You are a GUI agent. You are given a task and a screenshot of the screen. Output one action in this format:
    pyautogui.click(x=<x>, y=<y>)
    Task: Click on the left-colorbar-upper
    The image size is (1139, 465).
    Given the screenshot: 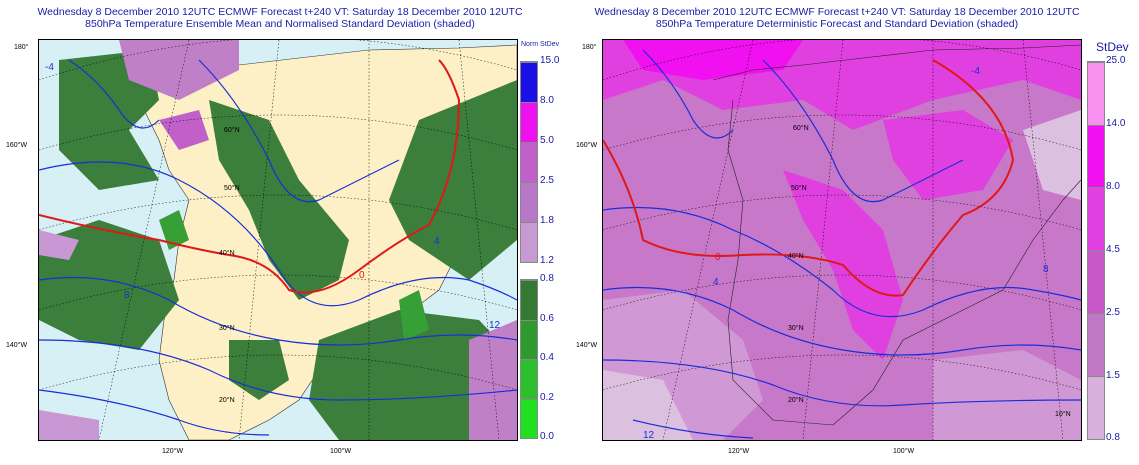 What is the action you would take?
    pyautogui.click(x=529, y=162)
    